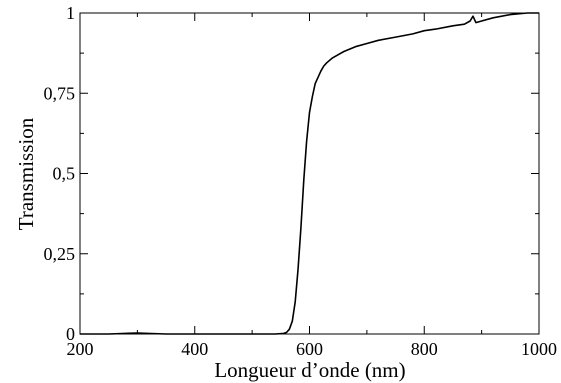  Describe the element at coordinates (70, 13) in the screenshot. I see `y-tick-label: 1` at that location.